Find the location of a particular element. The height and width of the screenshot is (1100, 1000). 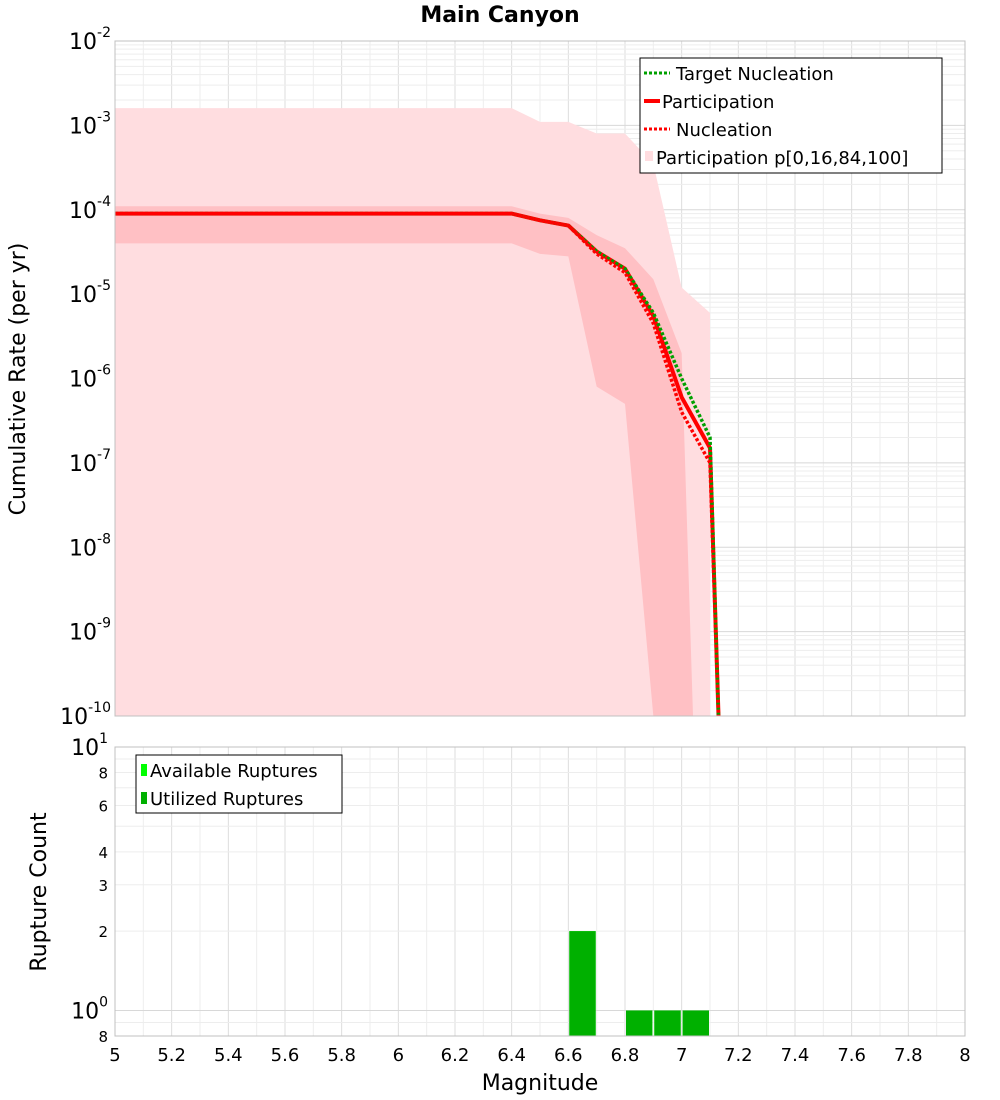

y-tick-label: 10⁰ is located at coordinates (89, 1009).